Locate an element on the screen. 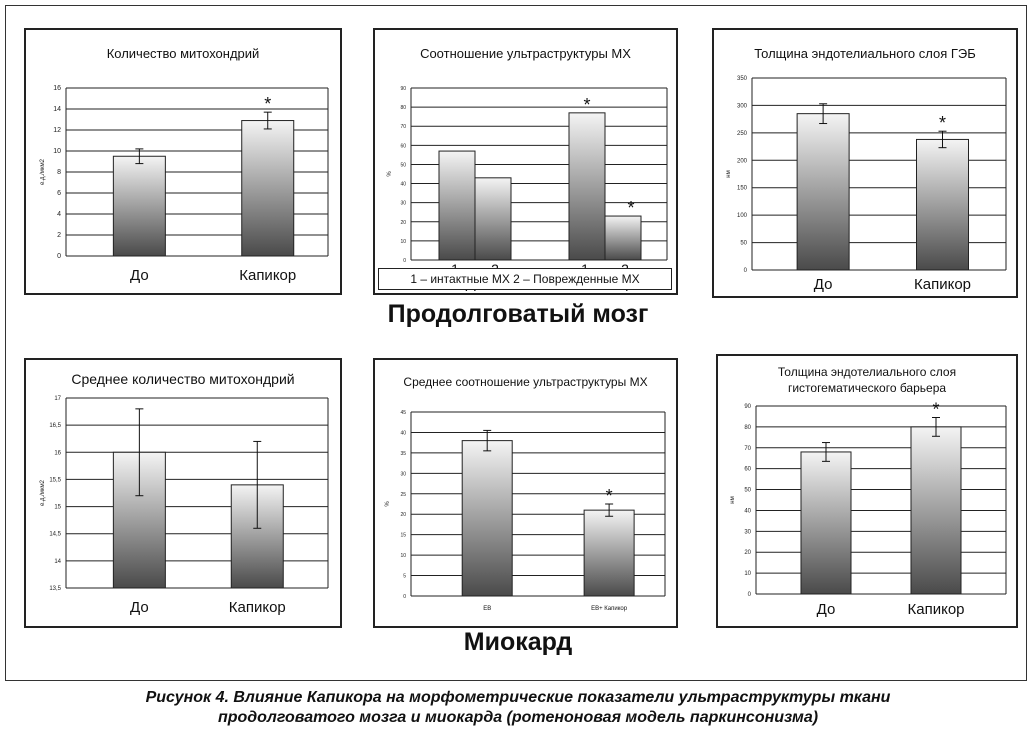 The width and height of the screenshot is (1036, 730). chart-title: Среднее соотношение ультраструктуры МХ is located at coordinates (525, 382).